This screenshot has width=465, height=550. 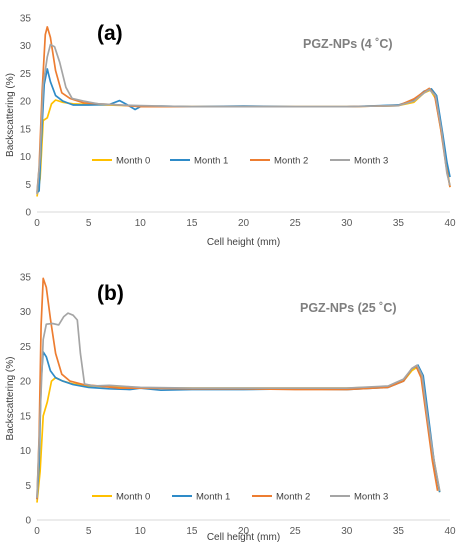 I want to click on panel-annotation: PGZ-NPs (4 ˚C), so click(x=348, y=44).